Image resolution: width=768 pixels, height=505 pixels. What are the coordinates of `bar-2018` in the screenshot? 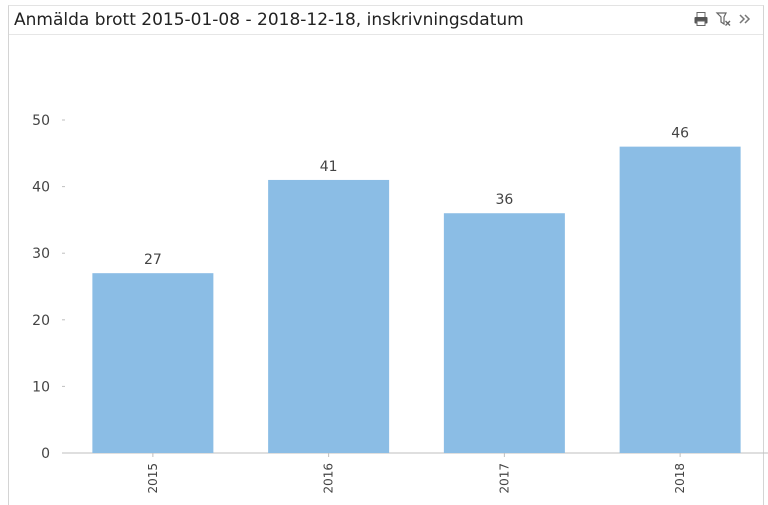 It's located at (680, 299).